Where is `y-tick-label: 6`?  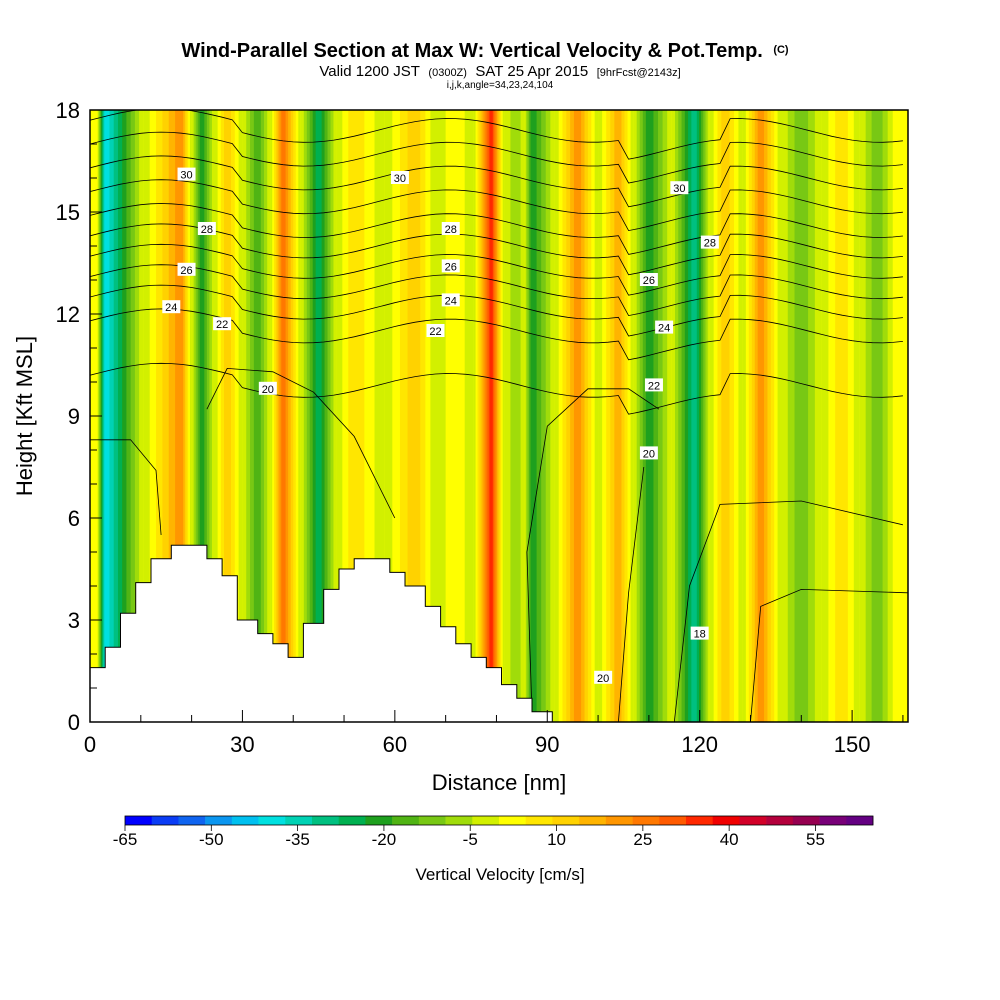
y-tick-label: 6 is located at coordinates (74, 518).